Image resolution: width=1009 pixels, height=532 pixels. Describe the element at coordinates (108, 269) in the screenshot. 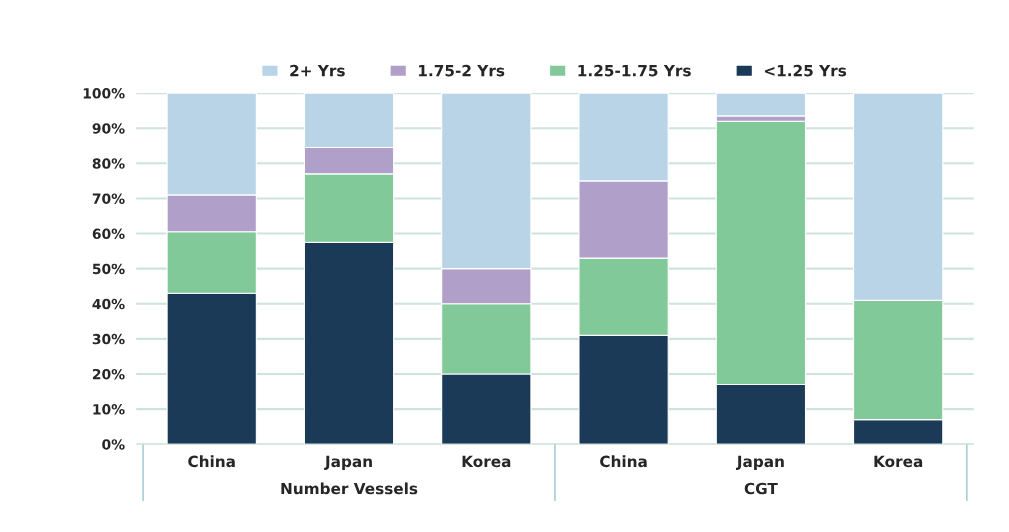

I see `y-tick-label: 50%` at that location.